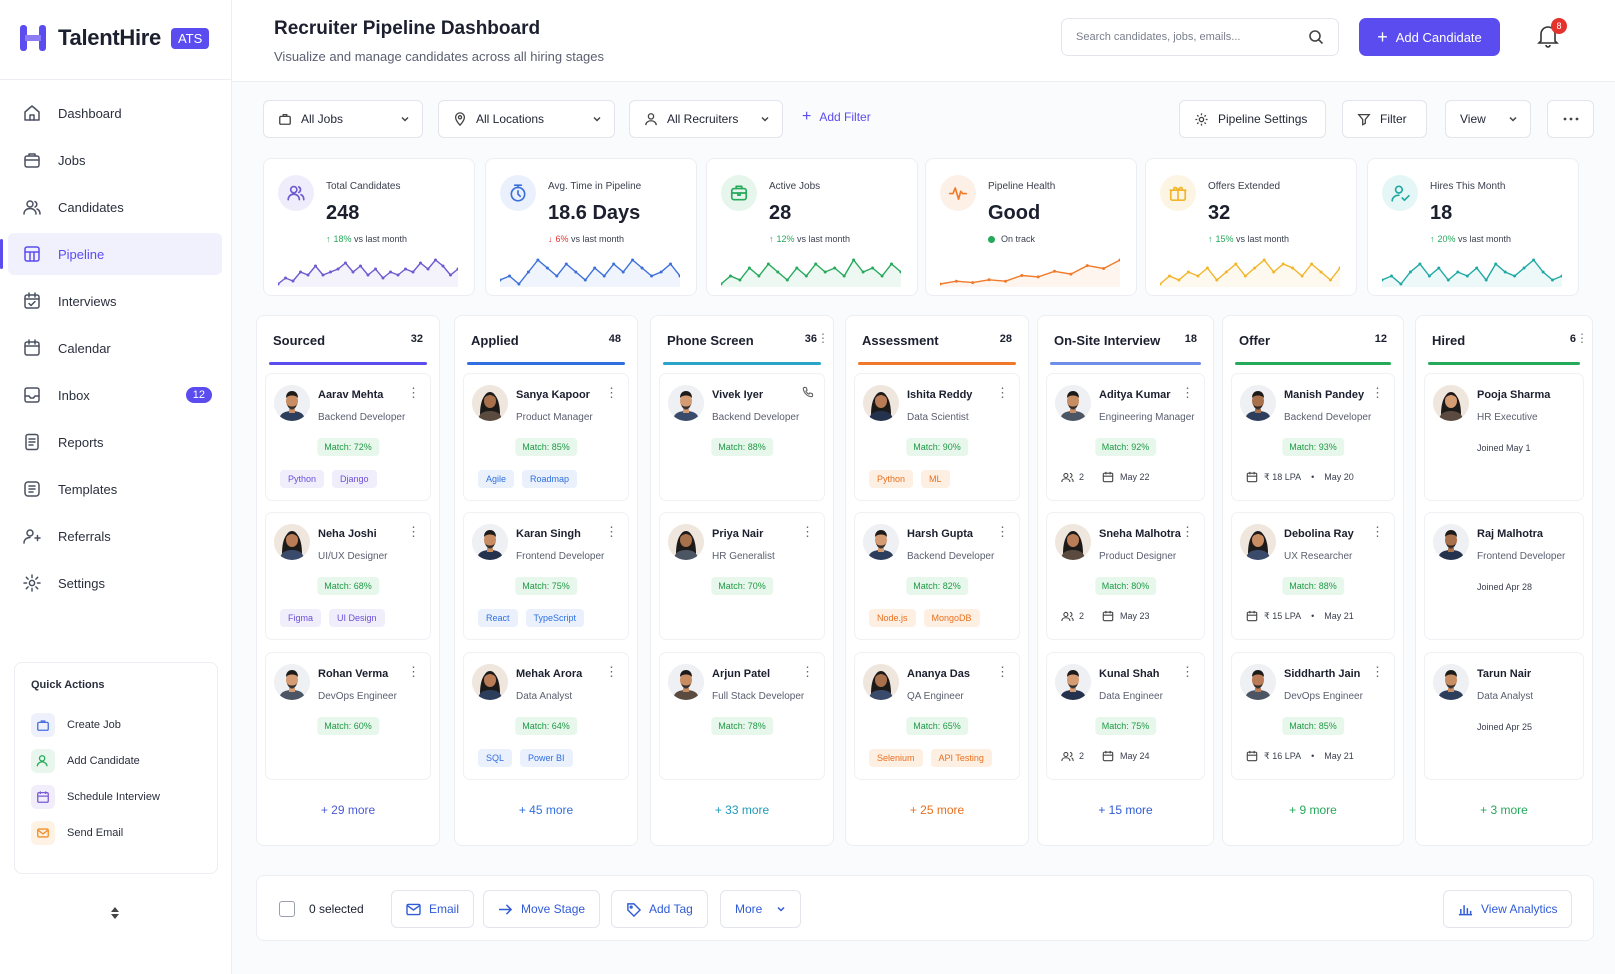 Image resolution: width=1615 pixels, height=974 pixels. I want to click on candidate-name: Arjun Patel, so click(741, 674).